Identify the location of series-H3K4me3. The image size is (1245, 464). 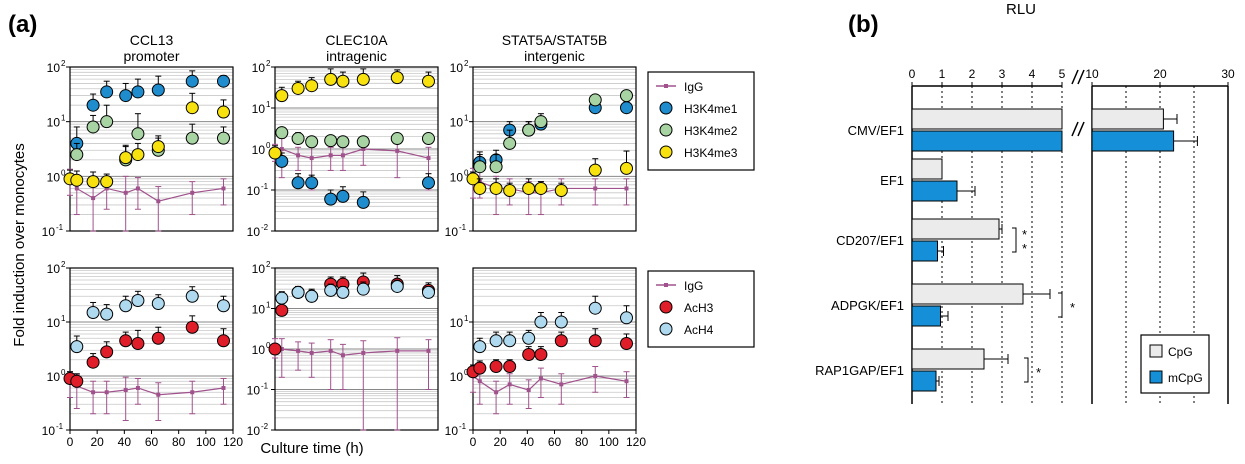
(351, 114).